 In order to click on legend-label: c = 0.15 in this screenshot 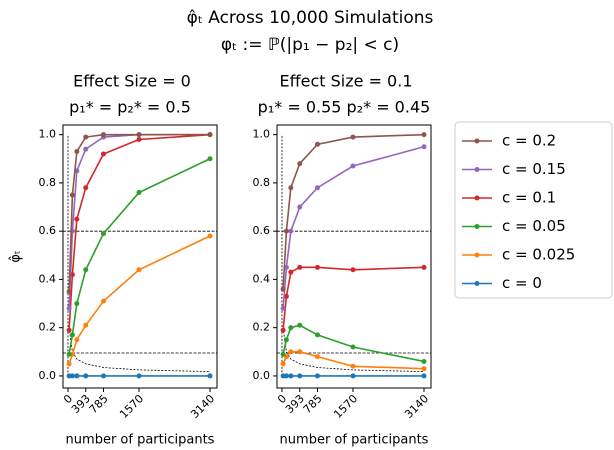, I will do `click(534, 169)`.